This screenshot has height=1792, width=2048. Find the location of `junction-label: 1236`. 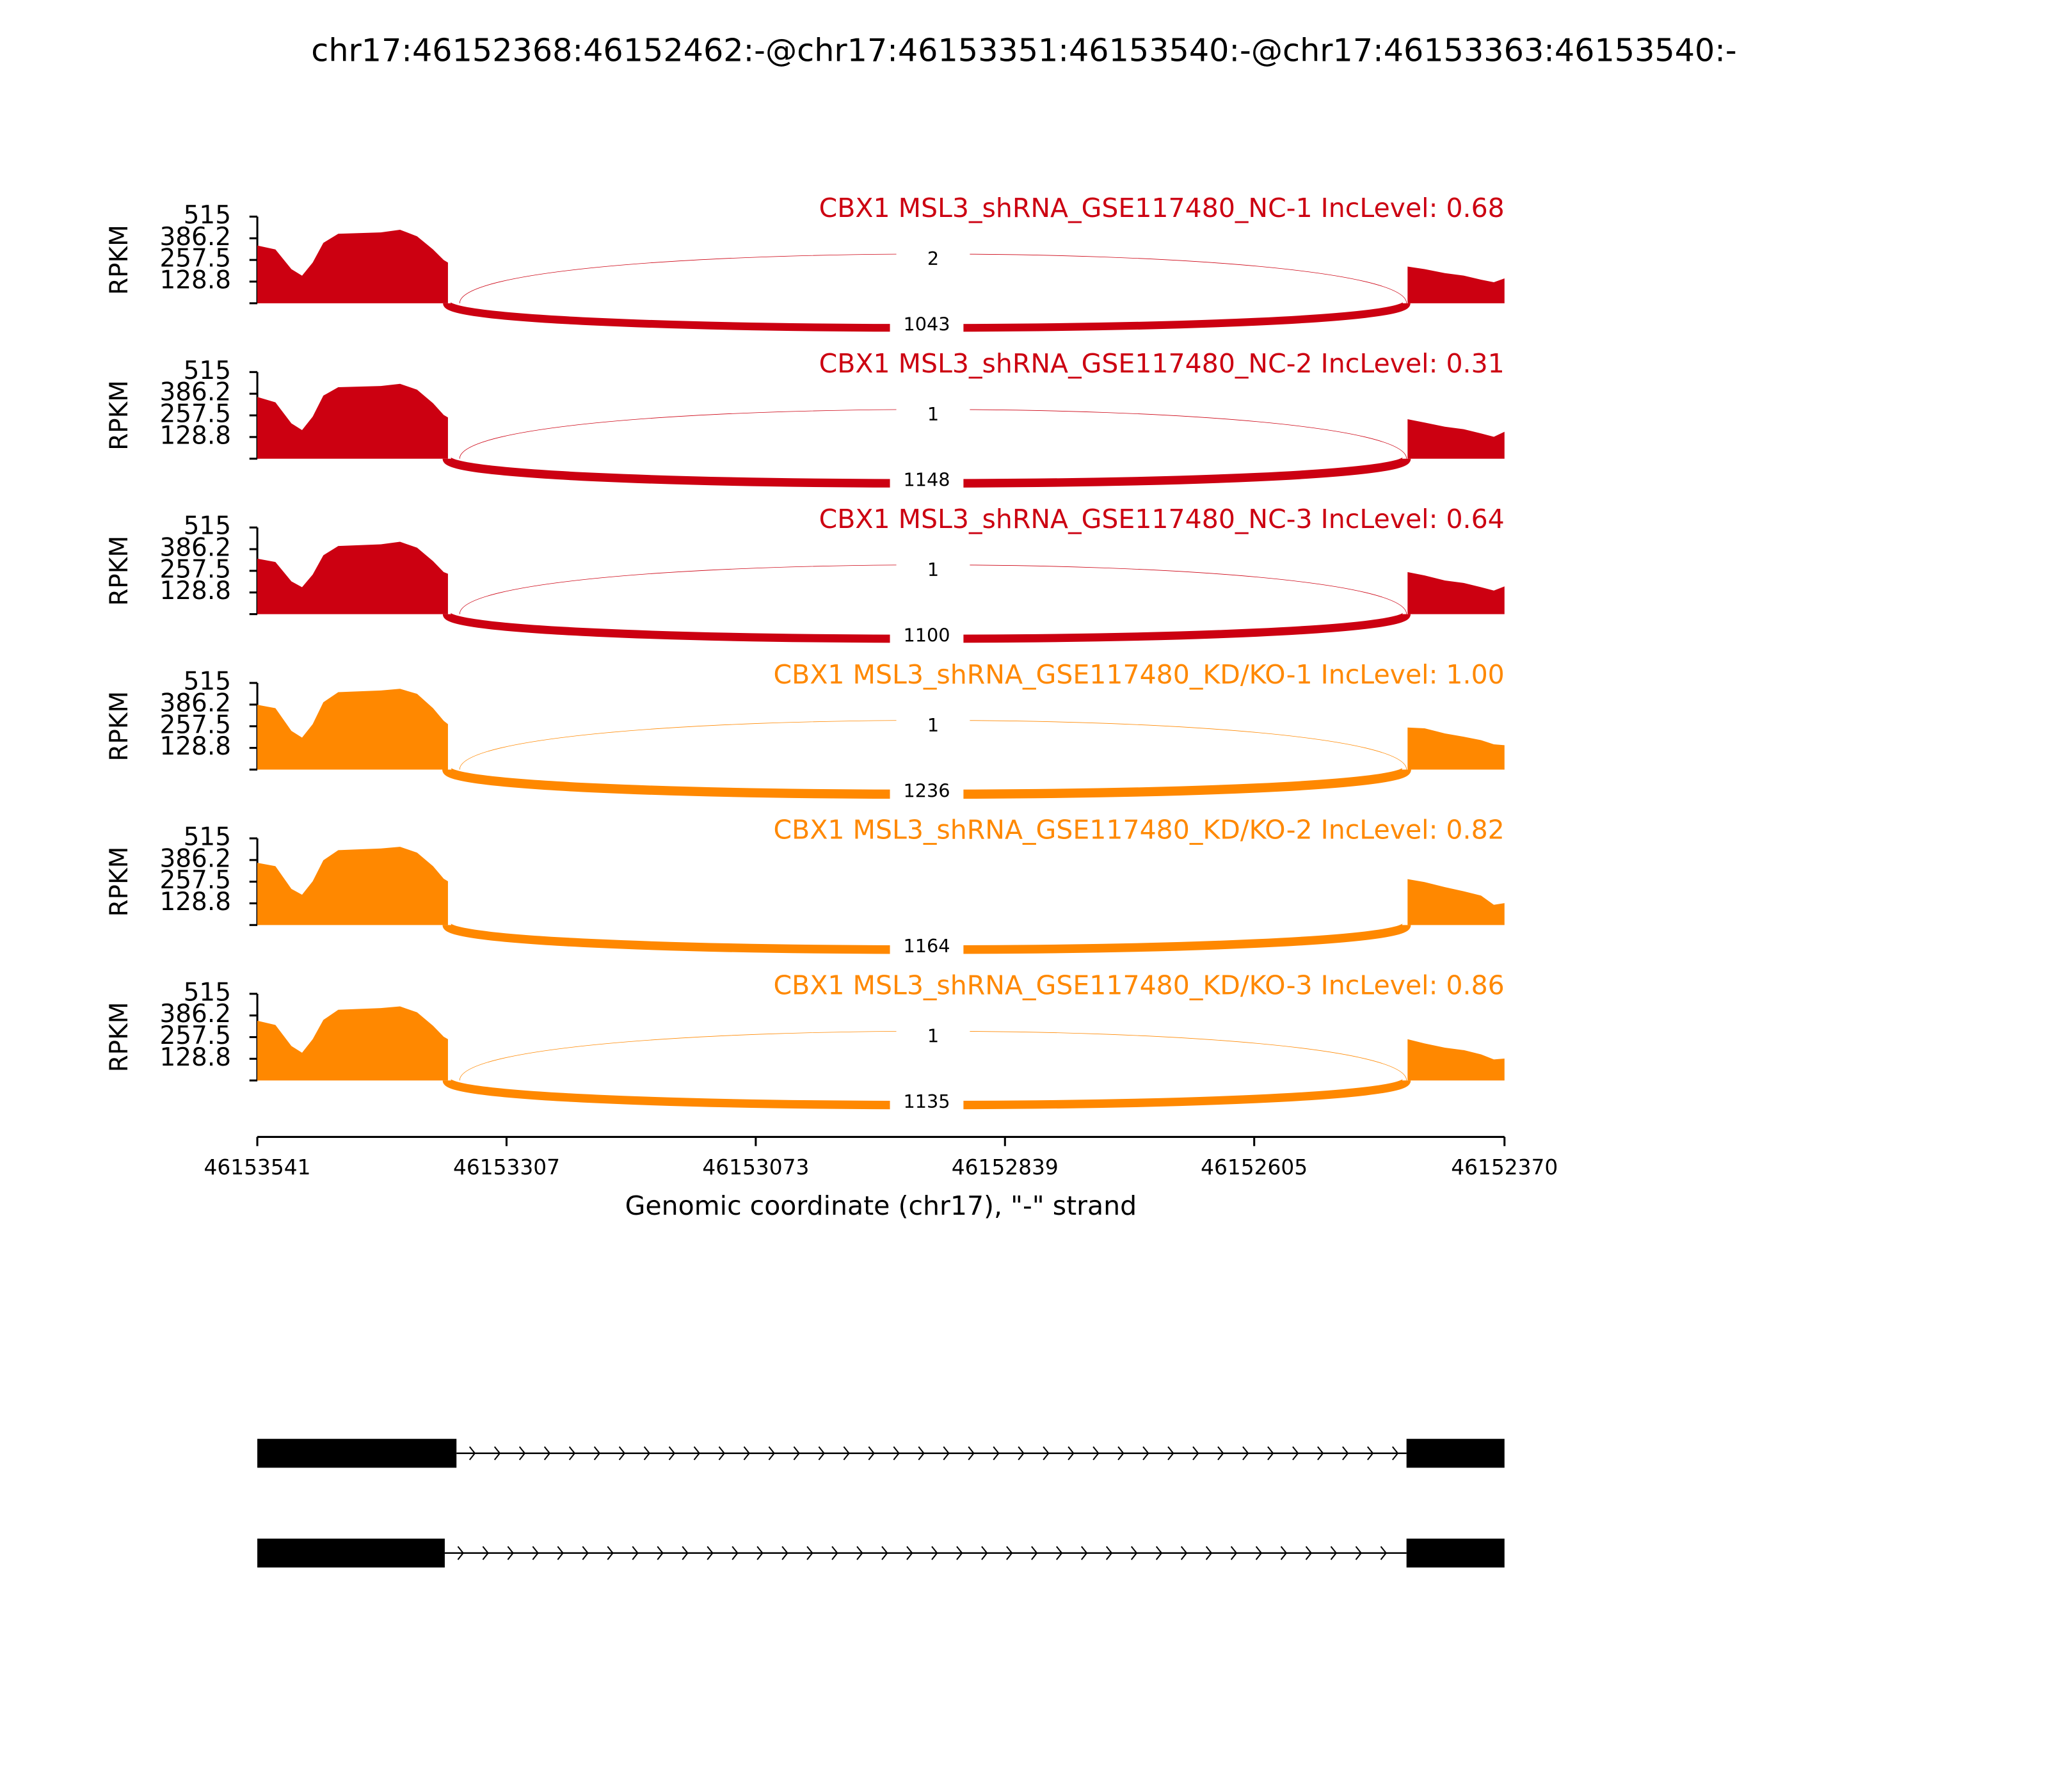

junction-label: 1236 is located at coordinates (926, 790).